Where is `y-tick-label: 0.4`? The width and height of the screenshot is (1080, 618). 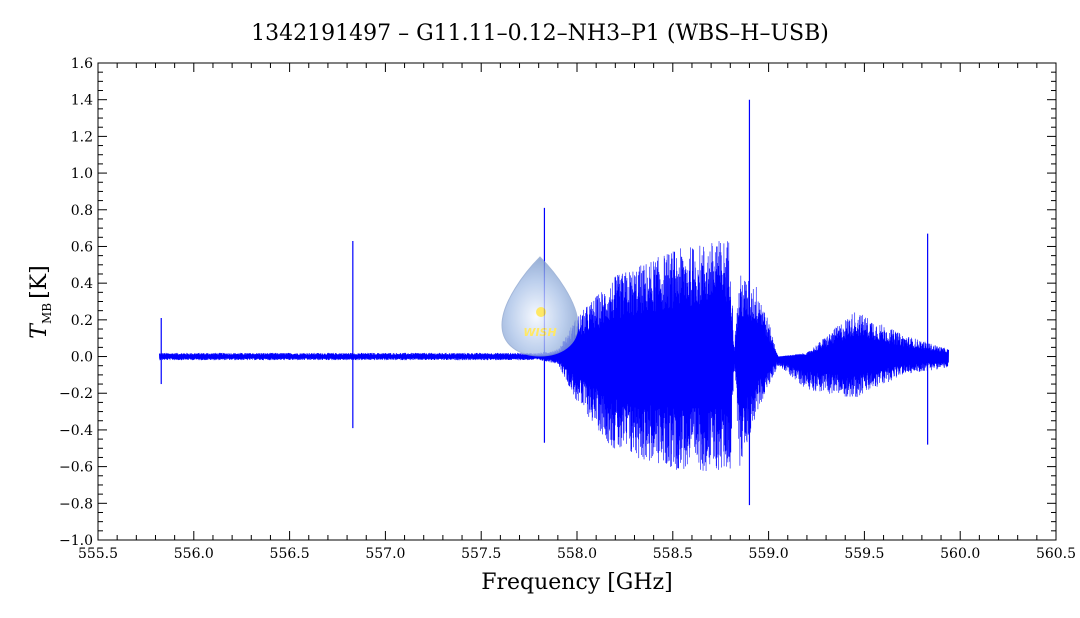
y-tick-label: 0.4 is located at coordinates (82, 284).